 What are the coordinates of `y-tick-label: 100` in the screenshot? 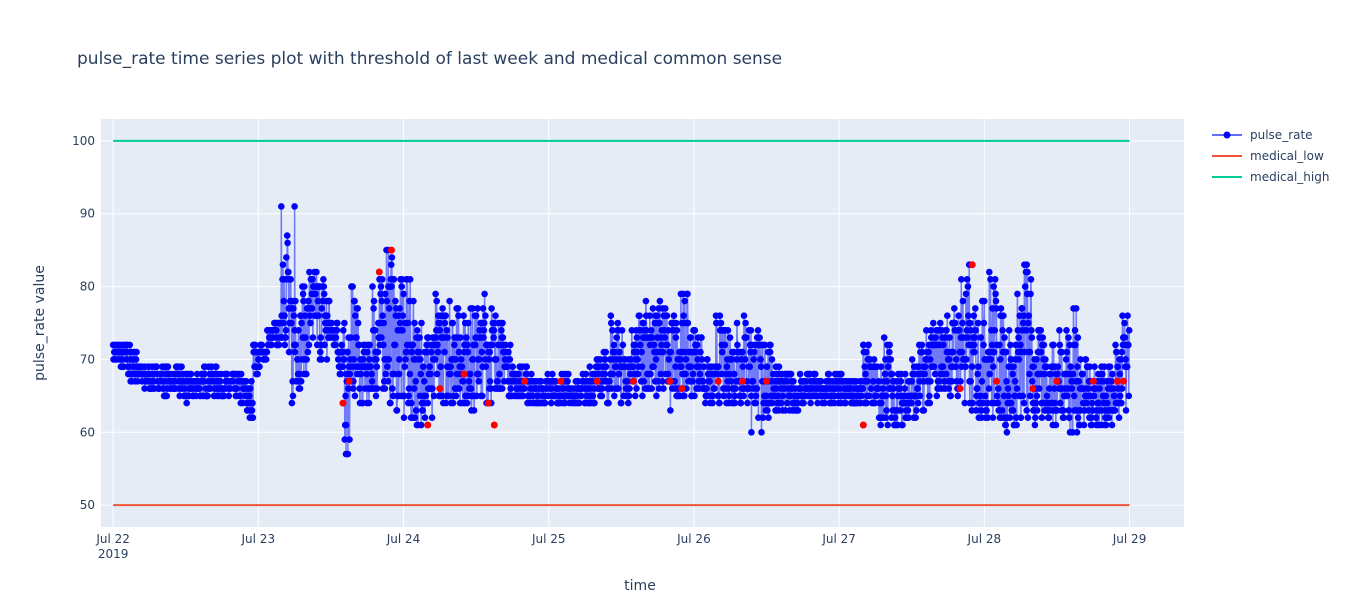 It's located at (83, 141).